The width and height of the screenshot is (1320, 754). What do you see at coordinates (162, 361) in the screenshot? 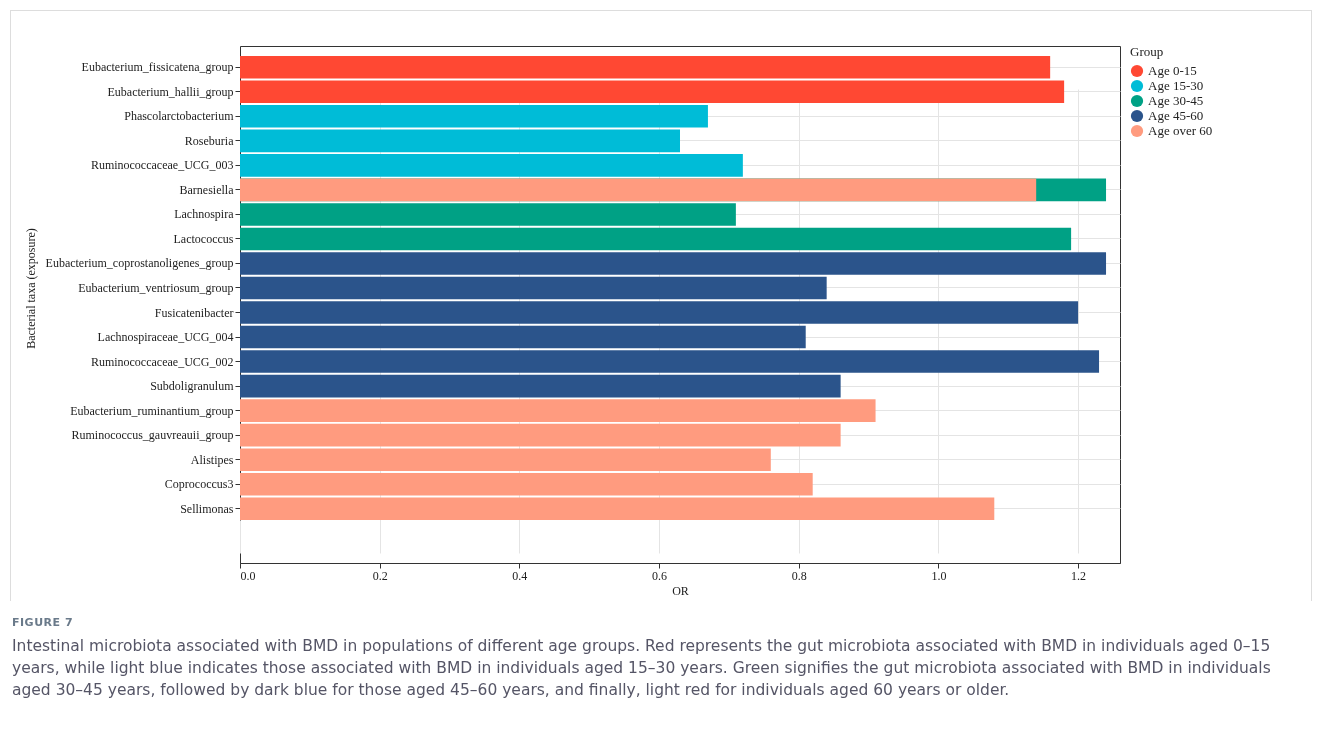
I see `y-tick-label: Ruminococcaceae_UCG_002` at bounding box center [162, 361].